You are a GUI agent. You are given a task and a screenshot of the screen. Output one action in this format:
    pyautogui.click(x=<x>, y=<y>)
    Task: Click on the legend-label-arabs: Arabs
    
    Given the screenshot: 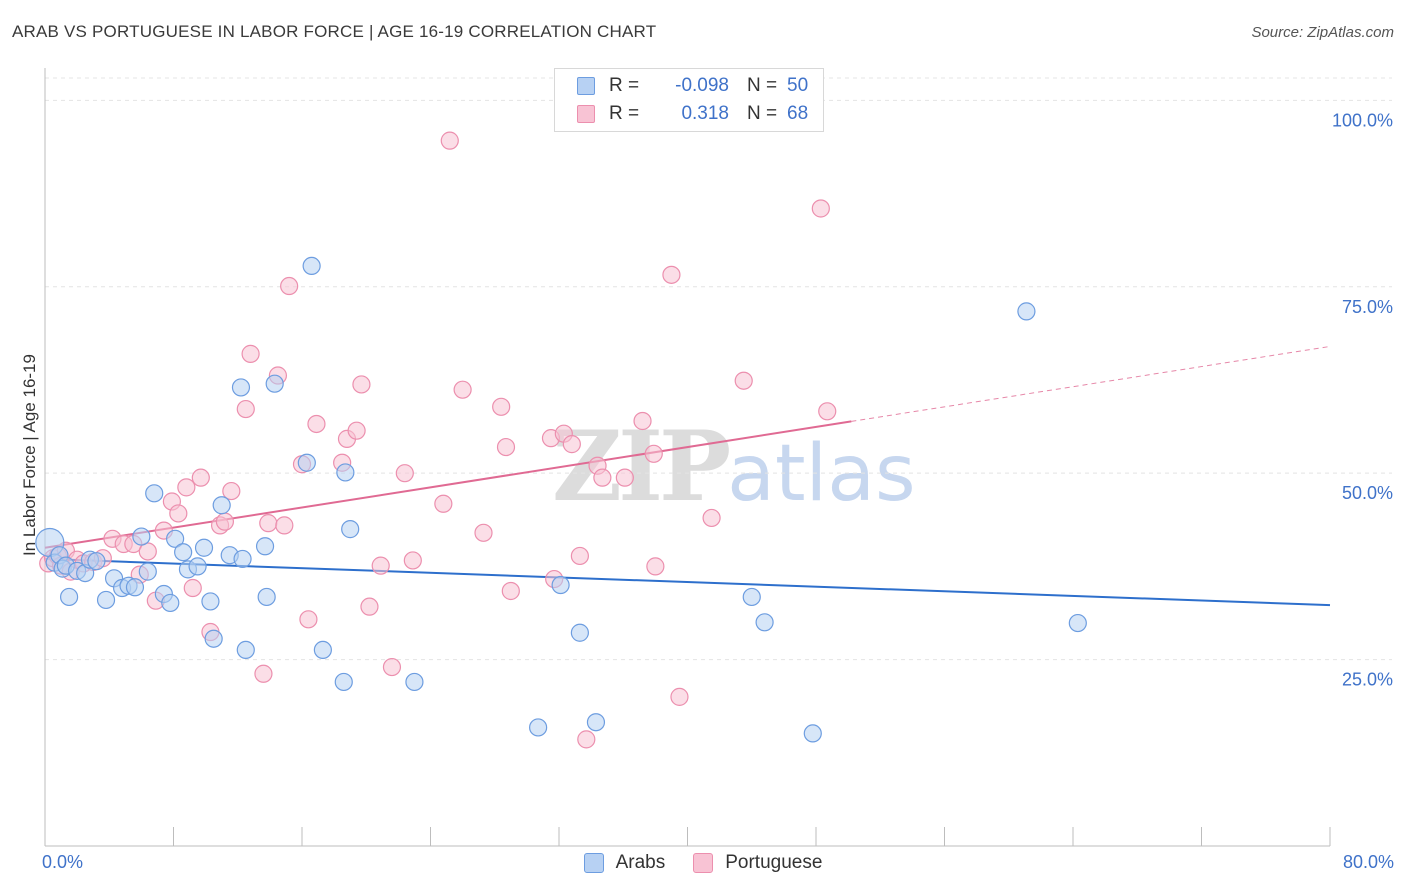 What is the action you would take?
    pyautogui.click(x=640, y=862)
    